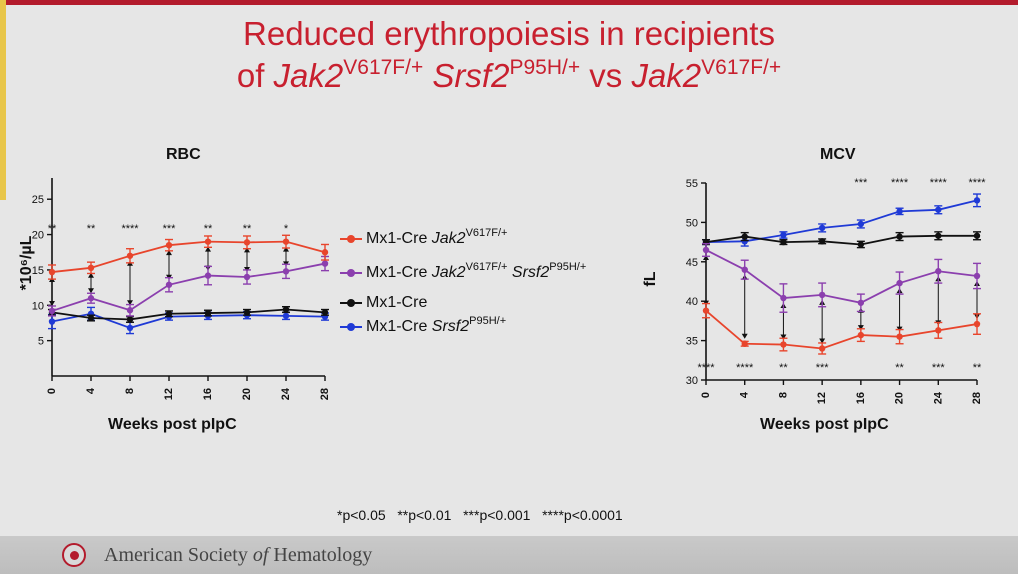  I want to click on y-tick-label: 5, so click(41, 342).